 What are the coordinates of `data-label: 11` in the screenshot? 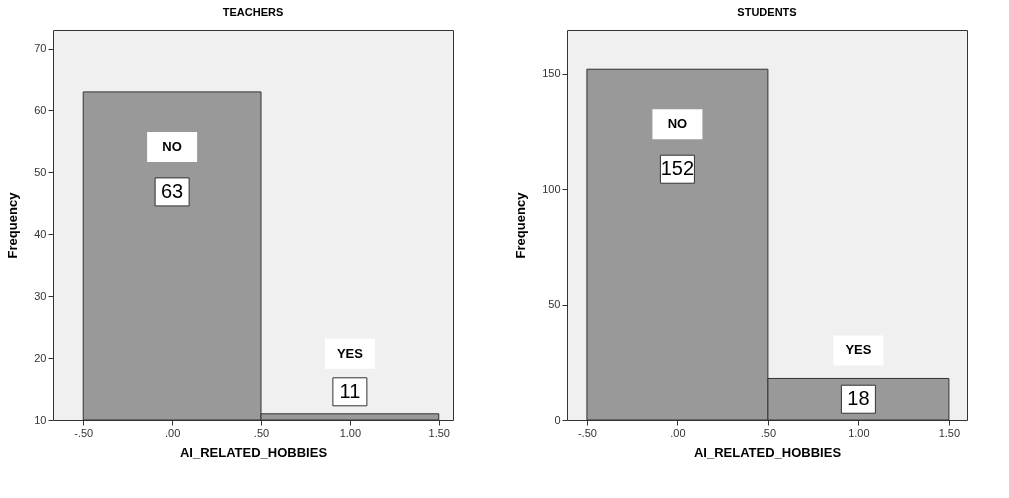 It's located at (350, 390).